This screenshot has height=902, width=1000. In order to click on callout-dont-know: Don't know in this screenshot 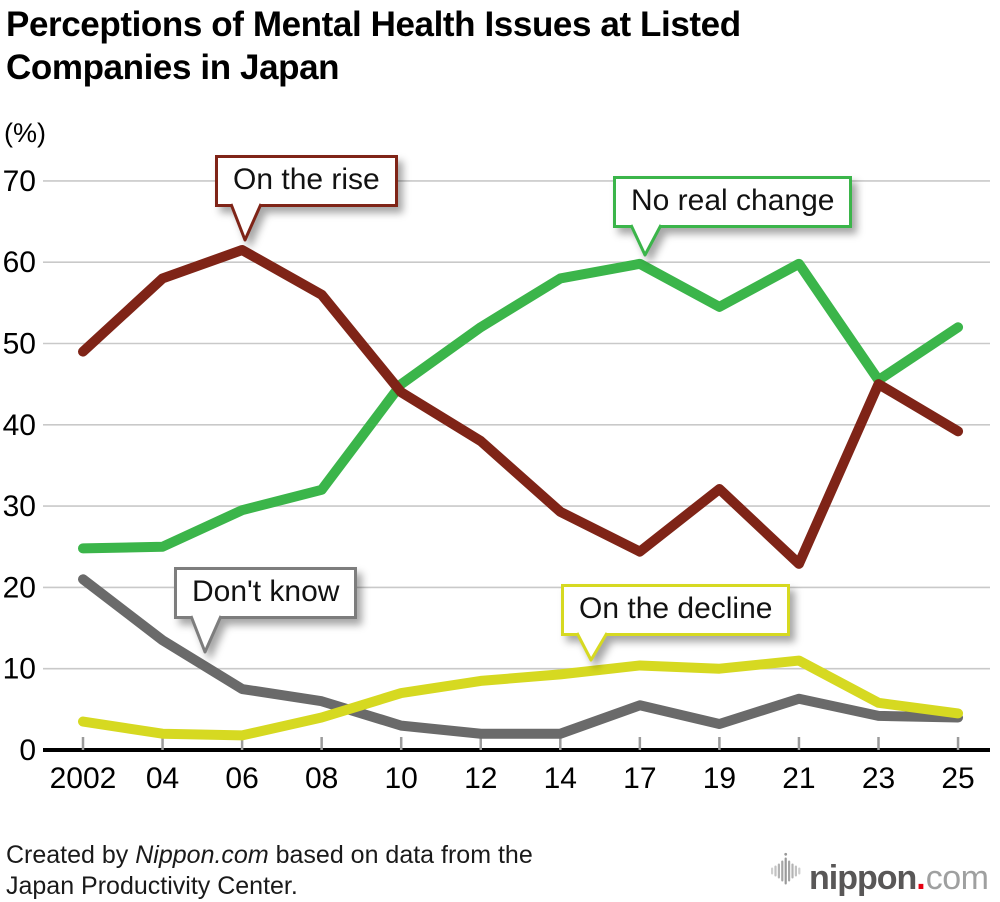, I will do `click(266, 610)`.